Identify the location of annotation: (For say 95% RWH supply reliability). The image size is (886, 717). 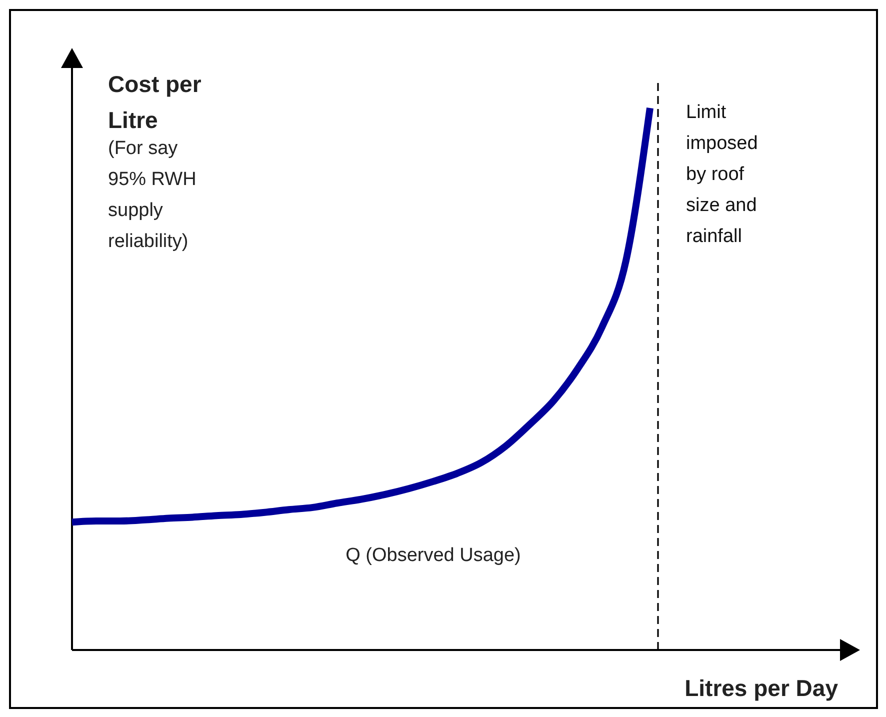
(152, 195).